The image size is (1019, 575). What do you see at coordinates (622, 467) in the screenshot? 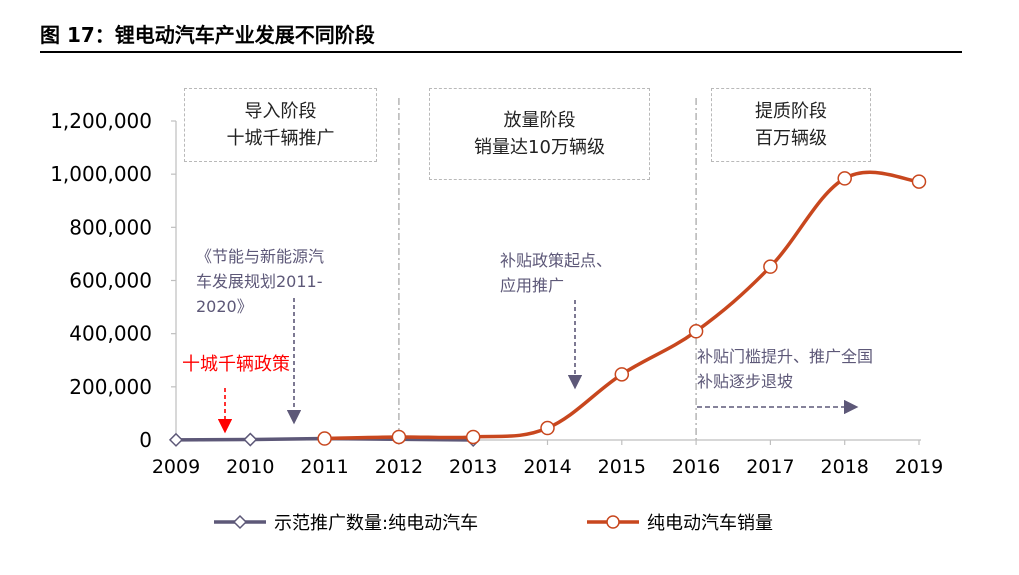
I see `x-tick-label: 2015` at bounding box center [622, 467].